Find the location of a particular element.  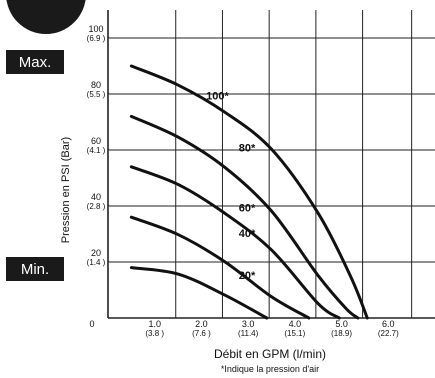

y-tick-label: 80 is located at coordinates (96, 85).